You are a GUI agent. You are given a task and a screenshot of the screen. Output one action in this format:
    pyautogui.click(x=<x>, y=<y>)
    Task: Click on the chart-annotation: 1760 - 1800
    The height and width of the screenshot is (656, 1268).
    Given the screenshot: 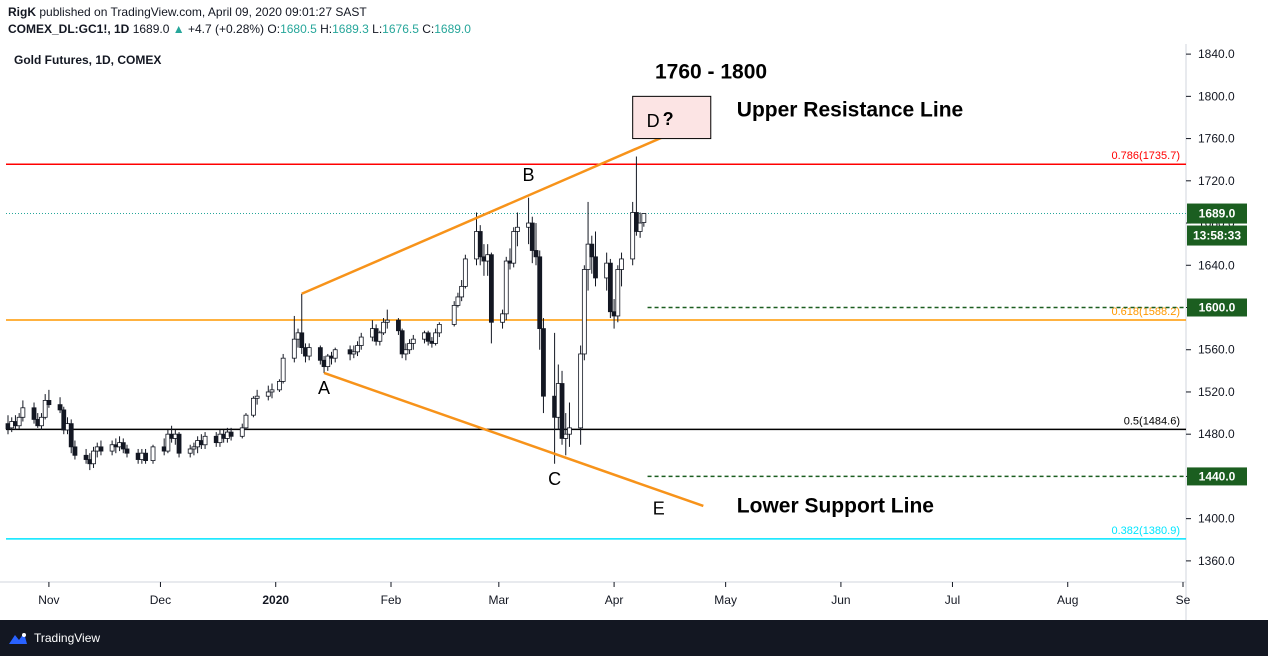 What is the action you would take?
    pyautogui.click(x=711, y=71)
    